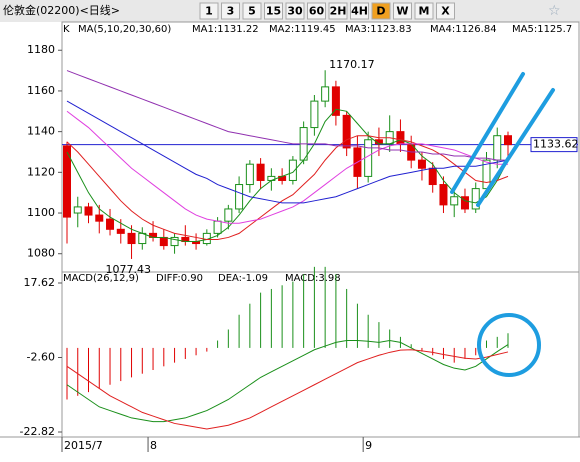 This screenshot has height=462, width=580. What do you see at coordinates (368, 445) in the screenshot?
I see `x-tick-label: 9` at bounding box center [368, 445].